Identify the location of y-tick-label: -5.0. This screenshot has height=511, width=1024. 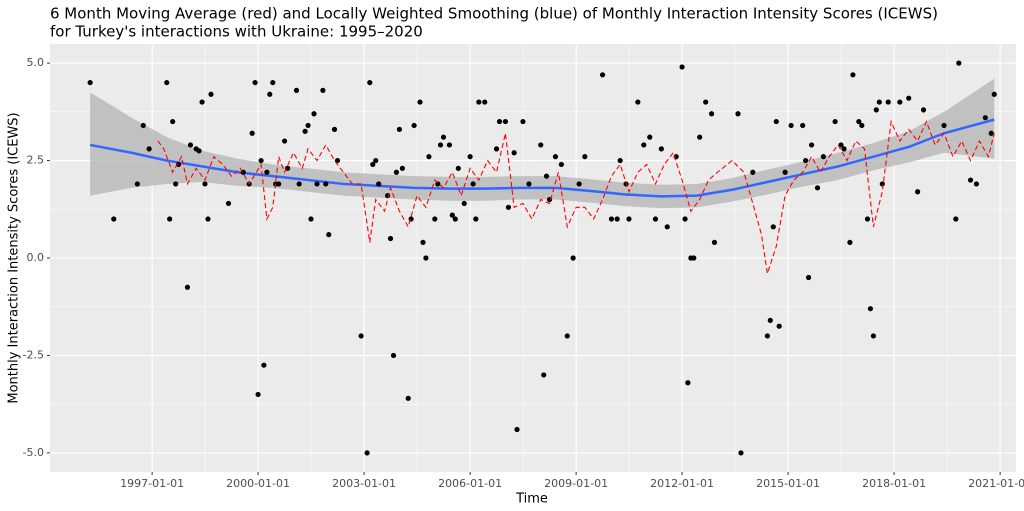
(33, 452).